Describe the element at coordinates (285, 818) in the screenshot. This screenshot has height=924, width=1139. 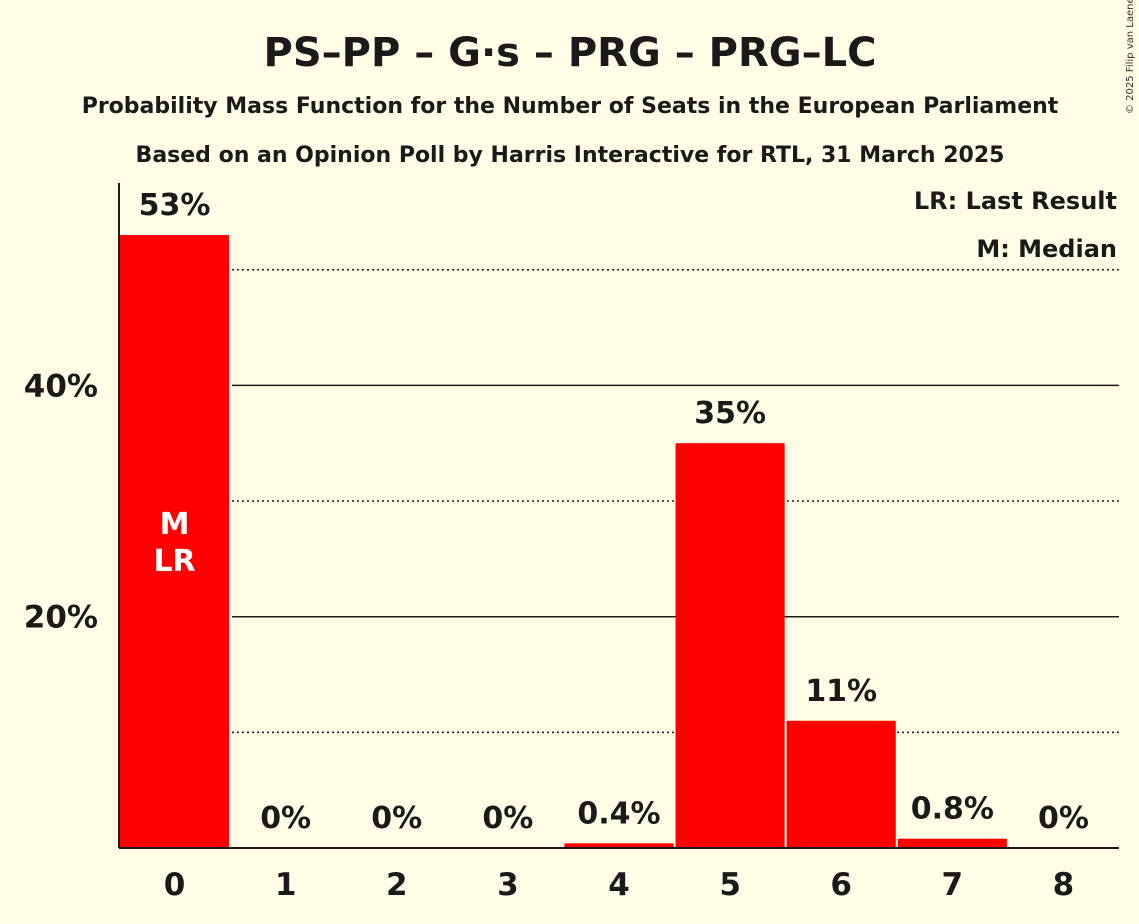
I see `value-label-1: 0%` at that location.